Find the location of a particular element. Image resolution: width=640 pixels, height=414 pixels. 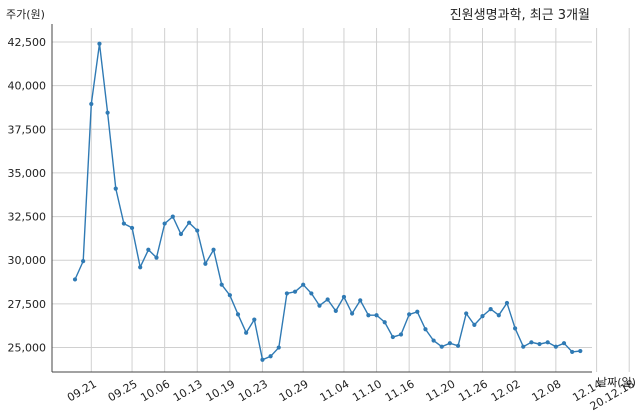

x-tick-label: 11.10 is located at coordinates (367, 390).